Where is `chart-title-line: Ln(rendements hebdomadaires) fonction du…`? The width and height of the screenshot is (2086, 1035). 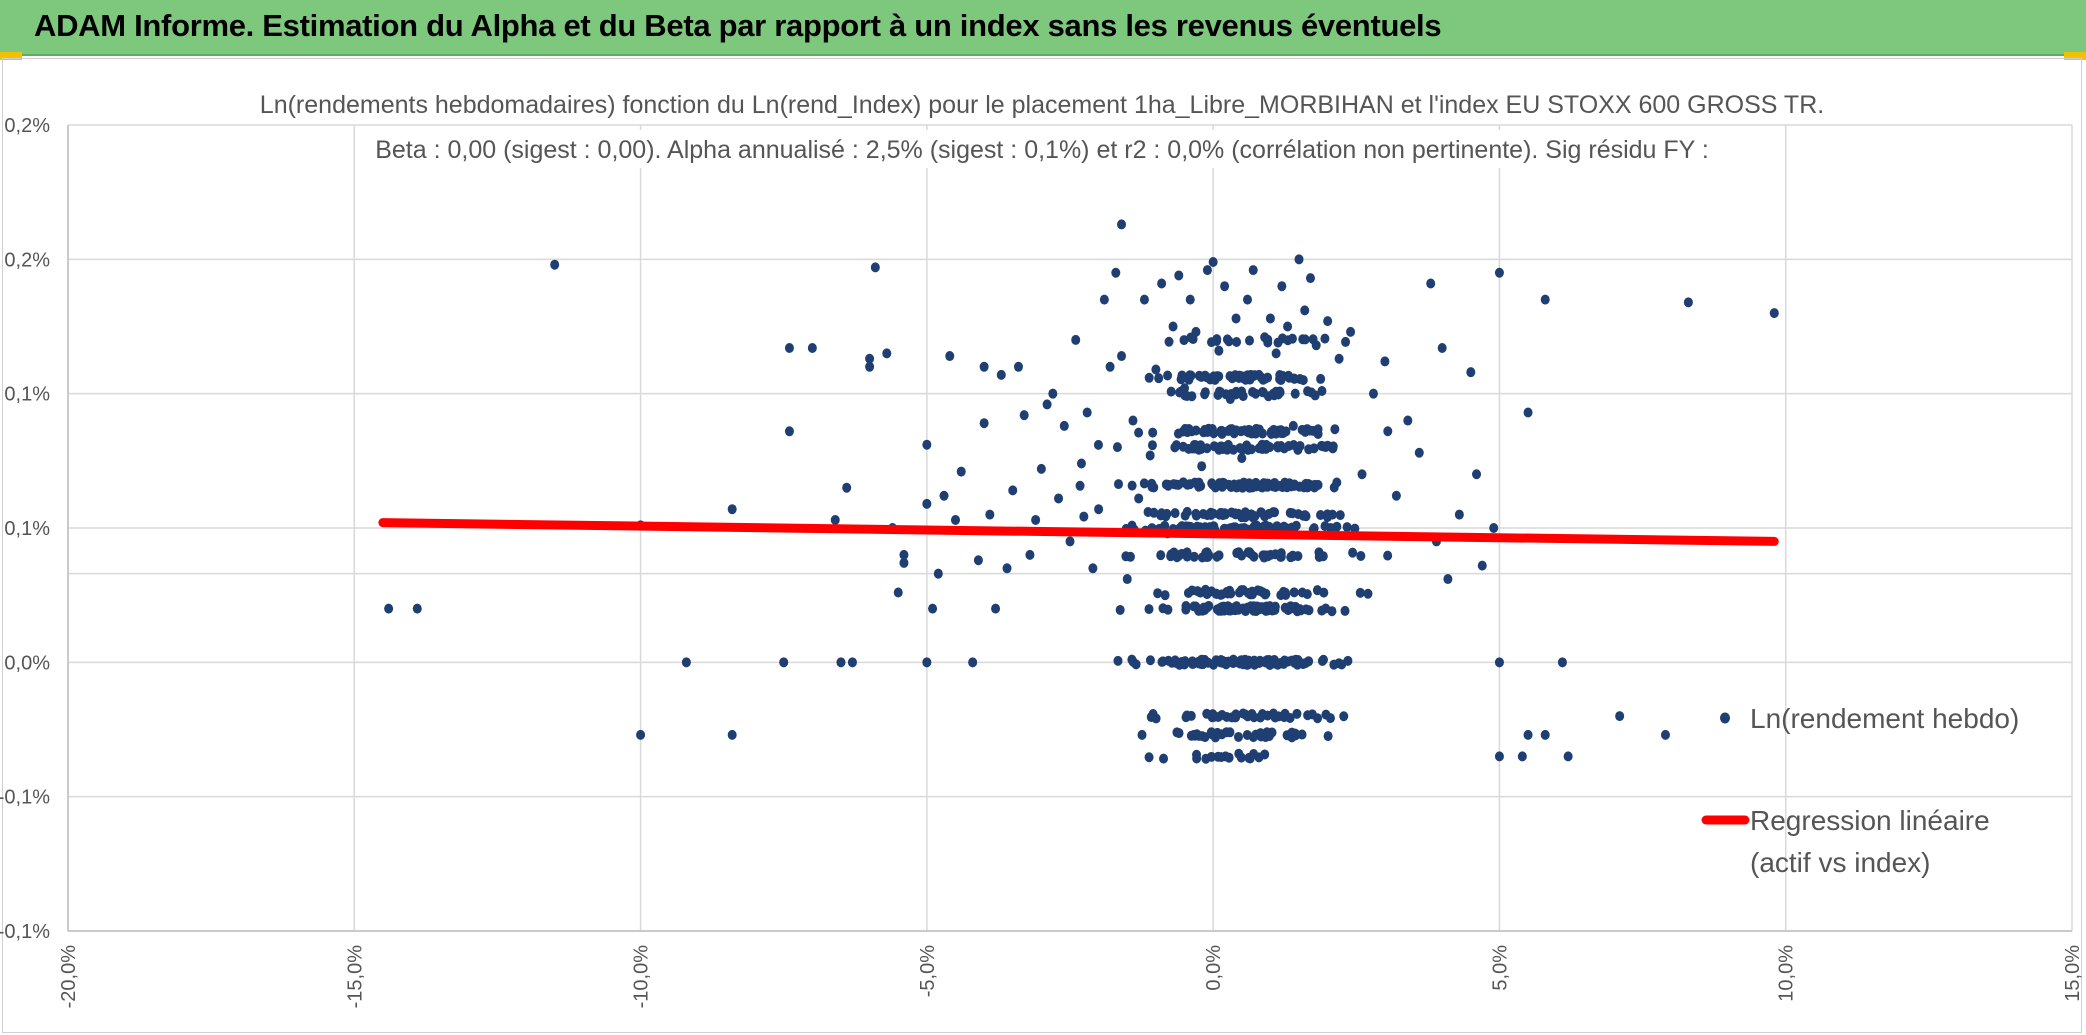 chart-title-line: Ln(rendements hebdomadaires) fonction du… is located at coordinates (1042, 105).